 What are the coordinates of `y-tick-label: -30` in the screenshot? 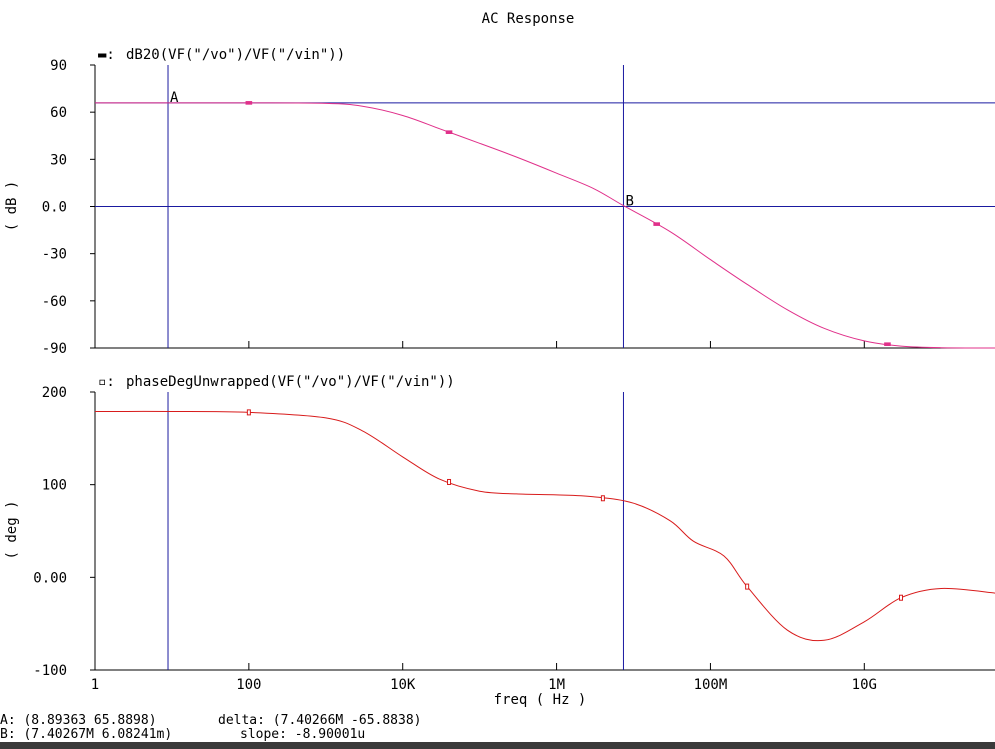 It's located at (54, 255).